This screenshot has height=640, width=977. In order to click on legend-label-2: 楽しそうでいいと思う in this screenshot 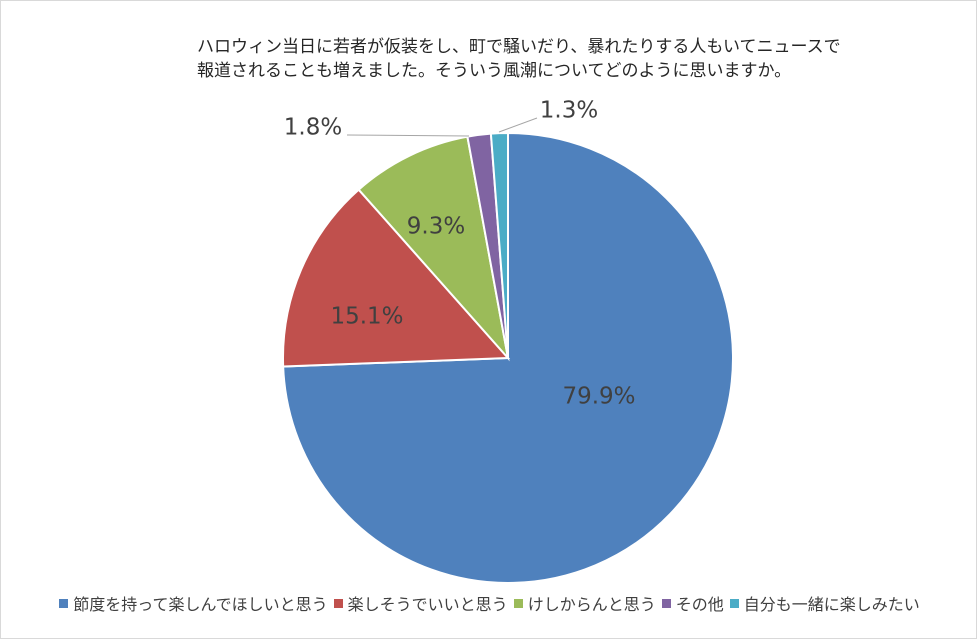, I will do `click(427, 604)`.